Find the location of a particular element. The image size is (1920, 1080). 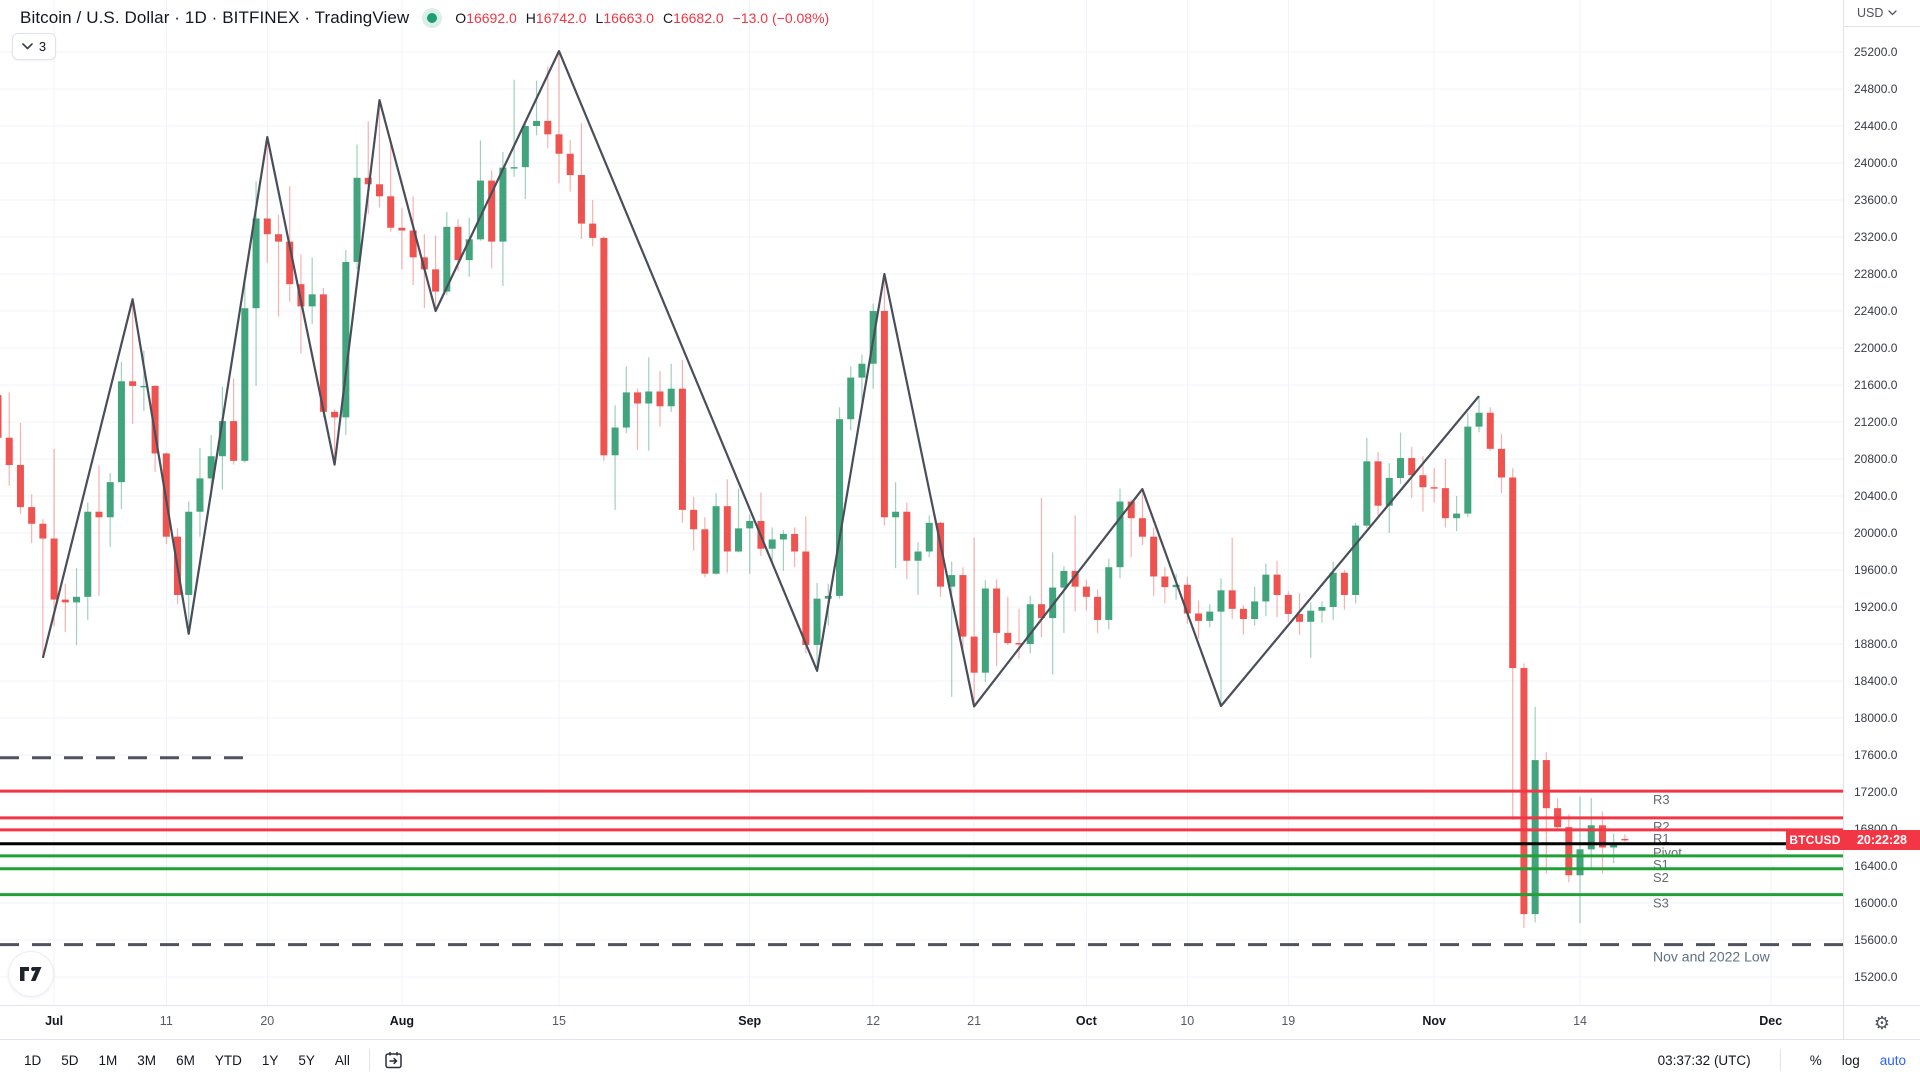

range-button-1d: 1D is located at coordinates (33, 1060).